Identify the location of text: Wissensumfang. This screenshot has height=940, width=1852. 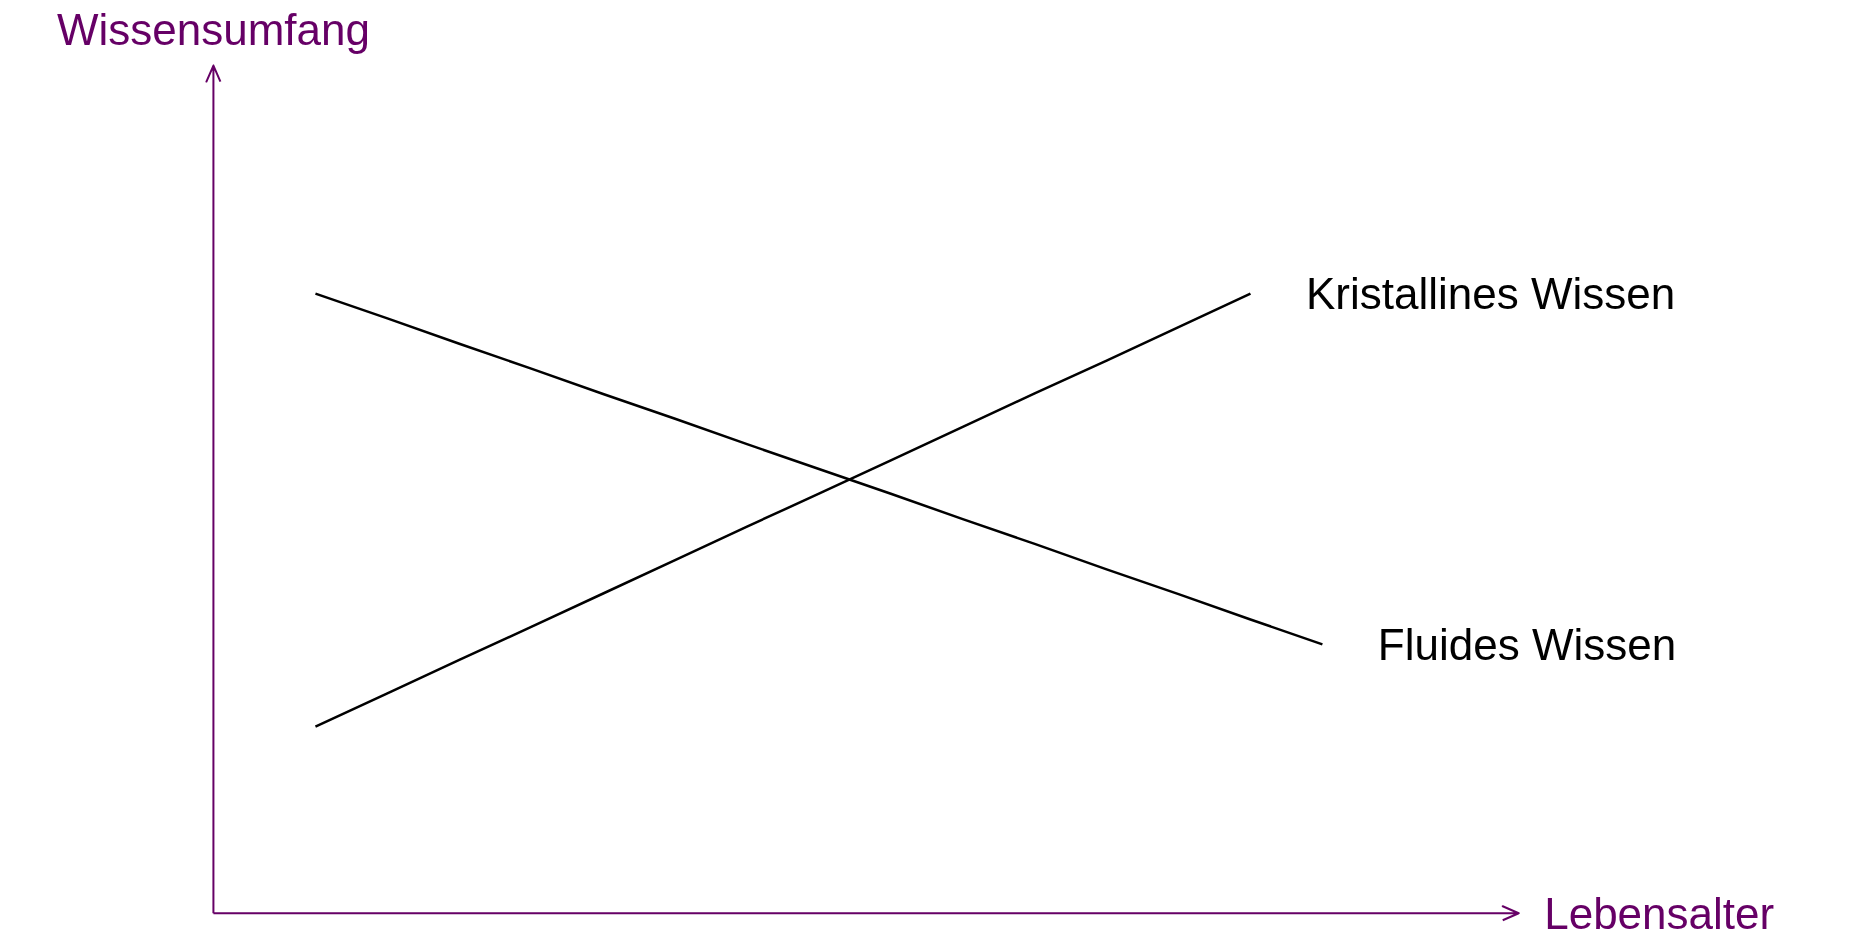
(213, 30).